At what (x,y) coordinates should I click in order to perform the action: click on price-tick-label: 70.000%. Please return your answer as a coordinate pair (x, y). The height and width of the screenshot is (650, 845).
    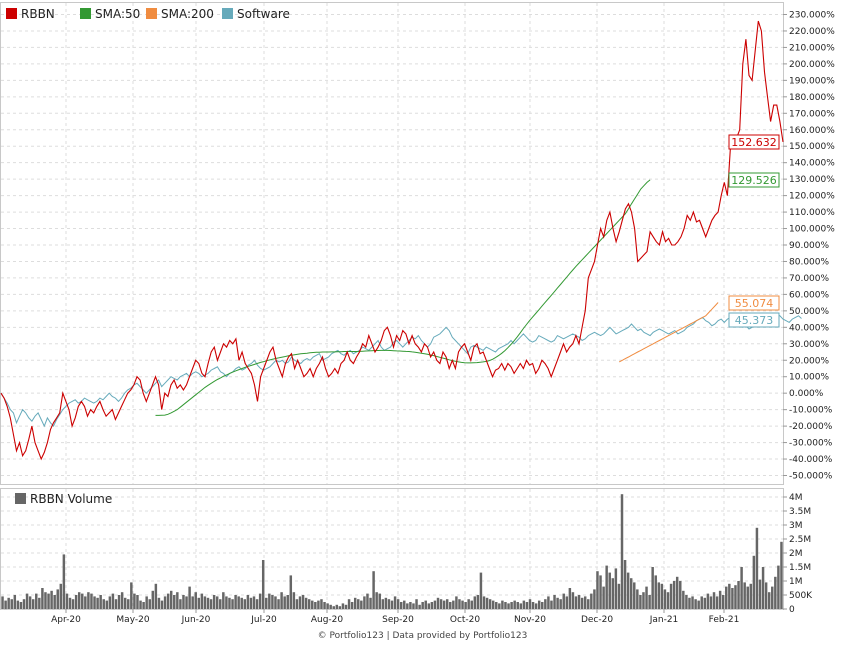
    Looking at the image, I should click on (809, 279).